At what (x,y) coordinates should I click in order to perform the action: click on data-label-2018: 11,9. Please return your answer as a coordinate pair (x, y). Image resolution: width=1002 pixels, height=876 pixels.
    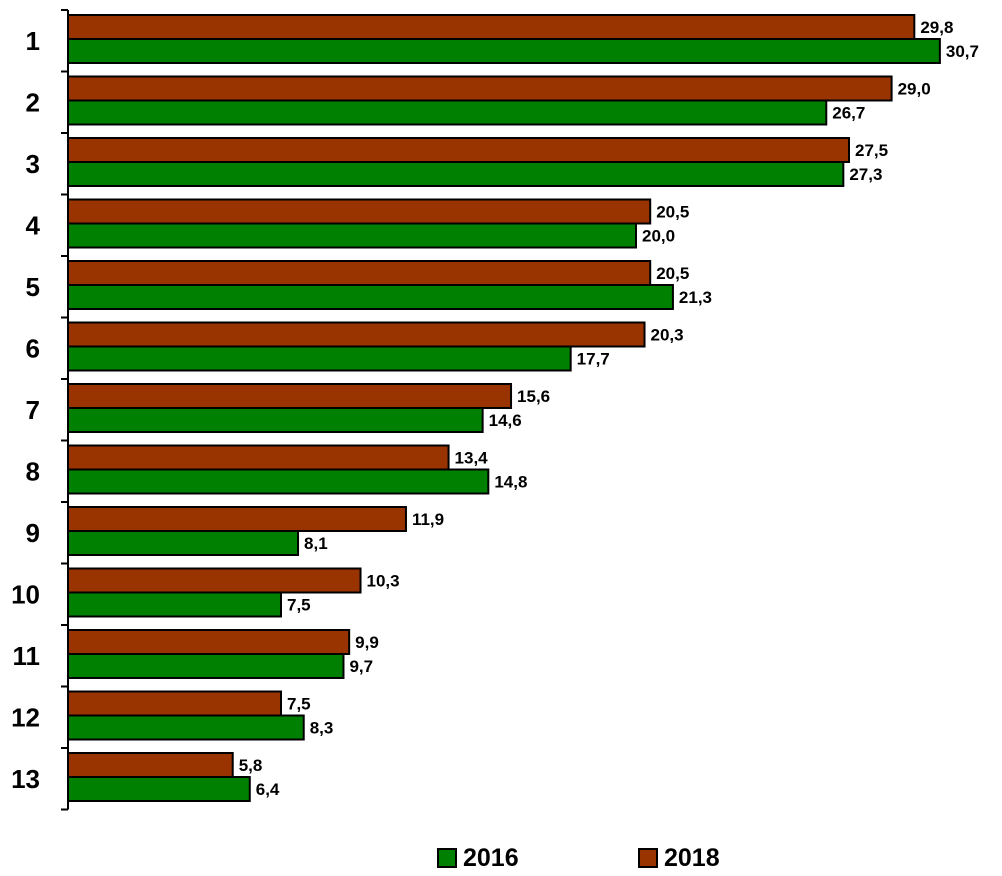
    Looking at the image, I should click on (428, 519).